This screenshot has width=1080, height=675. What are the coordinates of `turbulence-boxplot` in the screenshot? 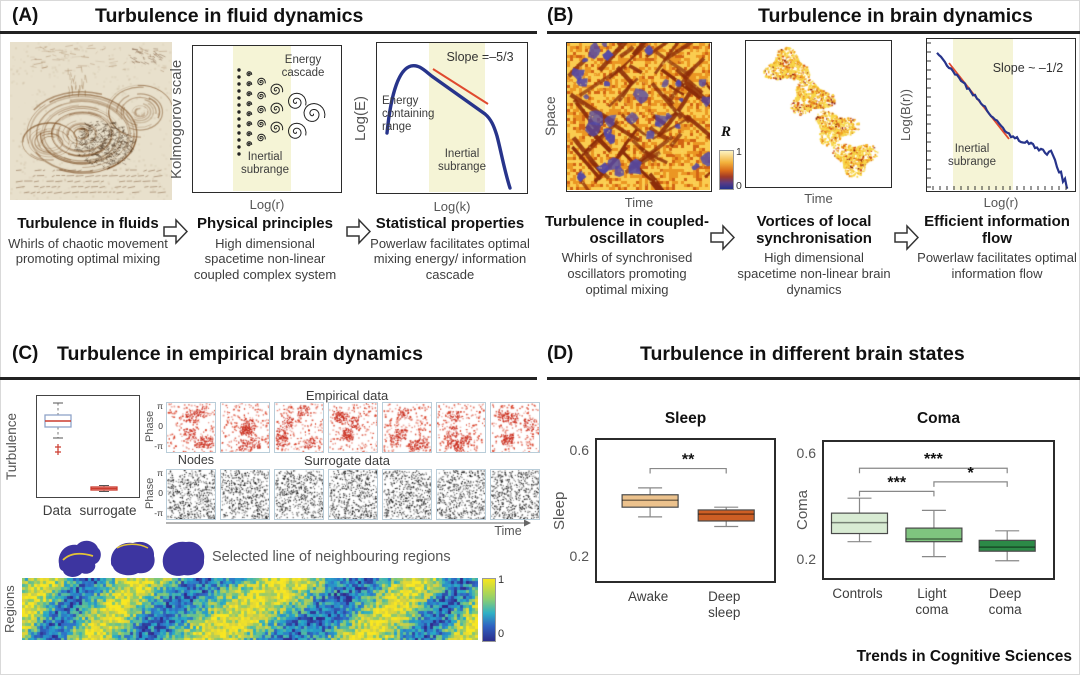 It's located at (81, 447).